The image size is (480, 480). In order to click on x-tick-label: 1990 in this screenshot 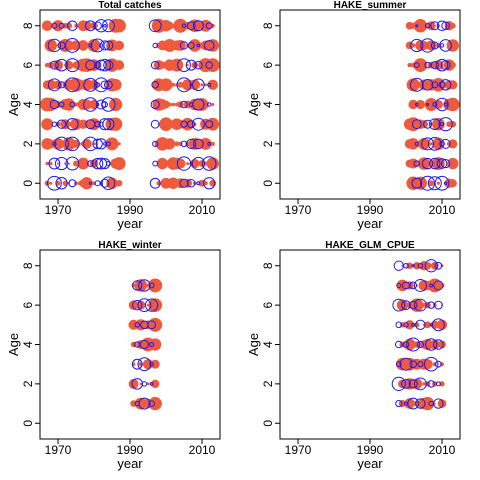, I will do `click(130, 450)`.